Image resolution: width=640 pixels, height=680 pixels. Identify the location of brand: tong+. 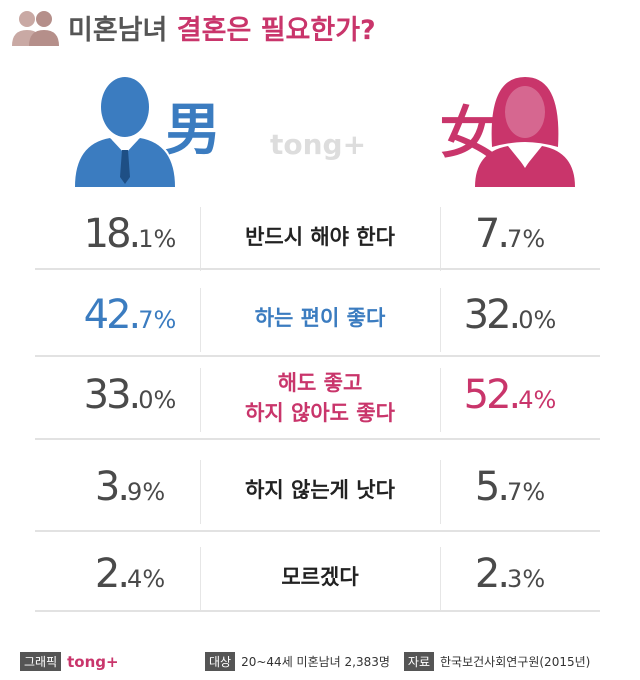
(93, 661).